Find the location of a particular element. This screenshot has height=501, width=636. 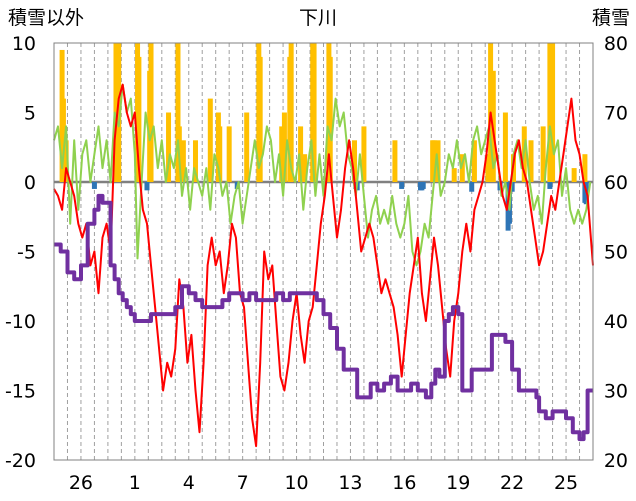

left-tick-label: 5 is located at coordinates (30, 114).